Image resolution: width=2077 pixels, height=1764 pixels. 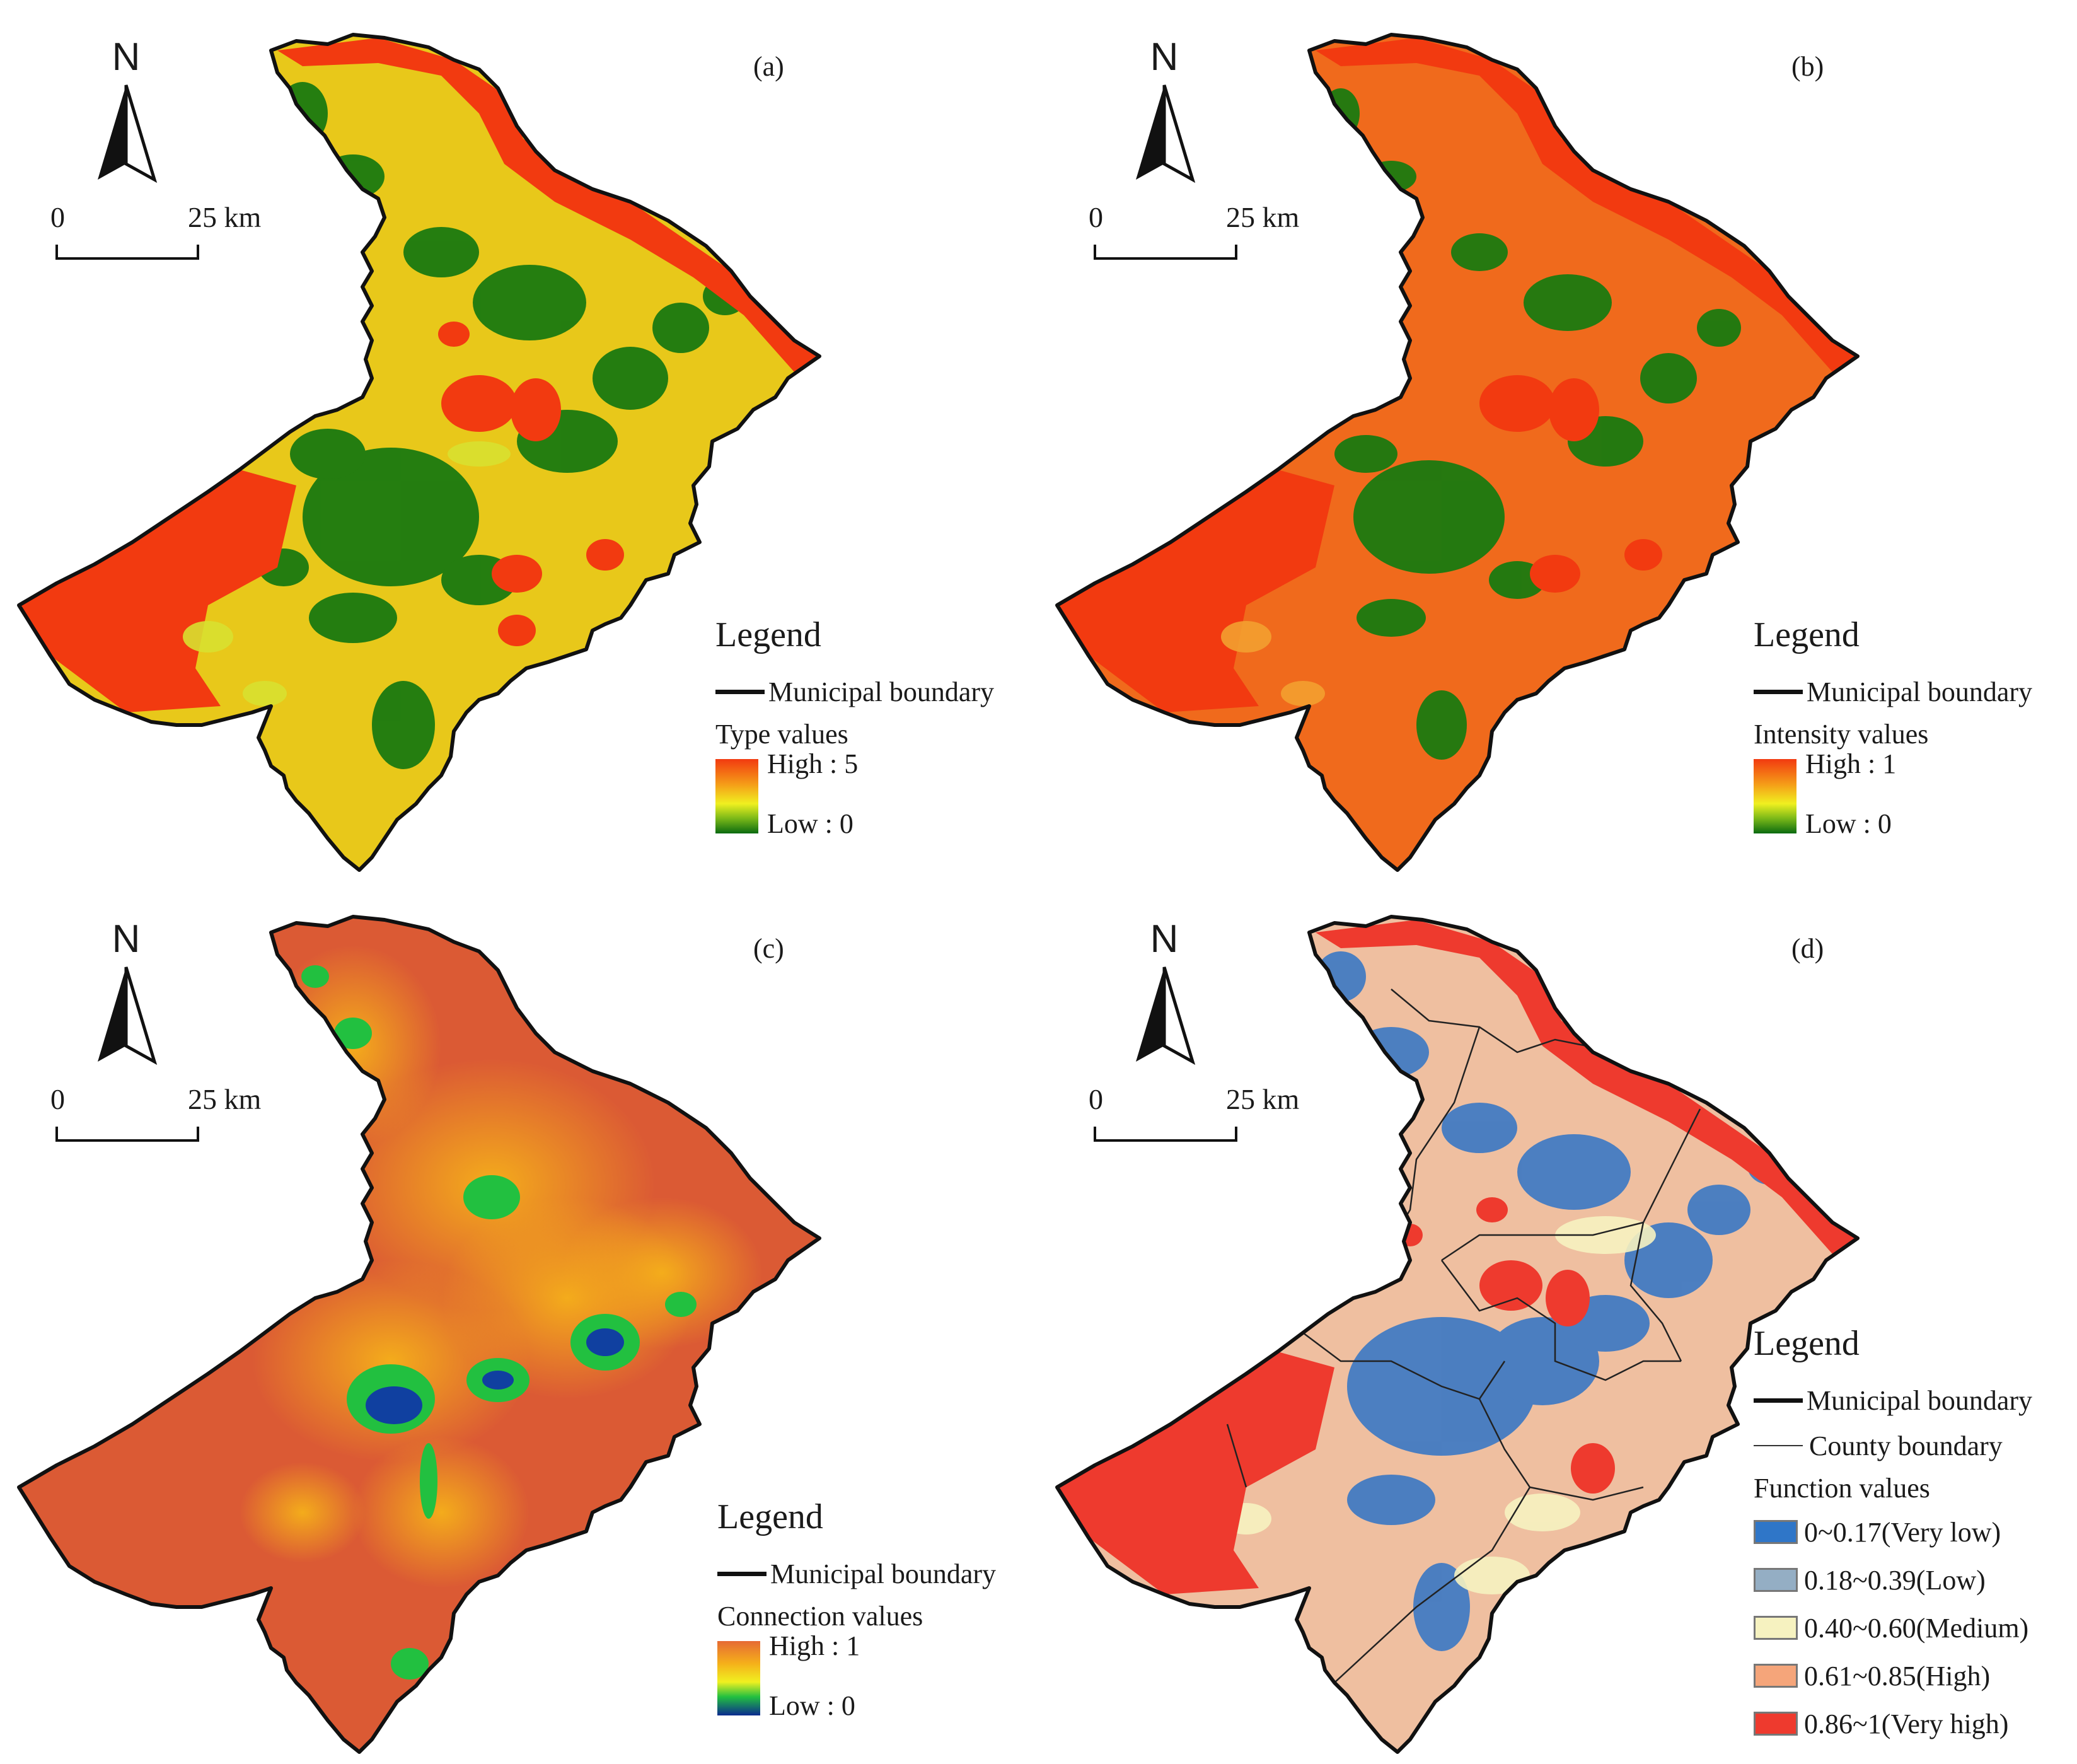 I want to click on legend-class-item: 0.61~0.85(High), so click(x=1916, y=1676).